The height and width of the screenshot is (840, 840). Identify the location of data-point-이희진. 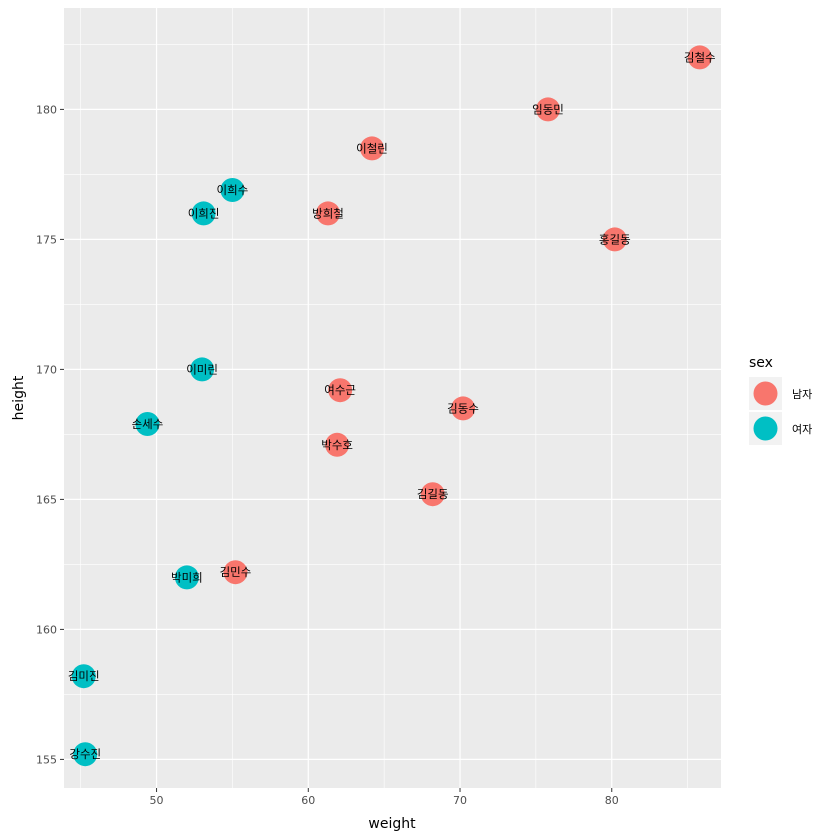
(203, 213).